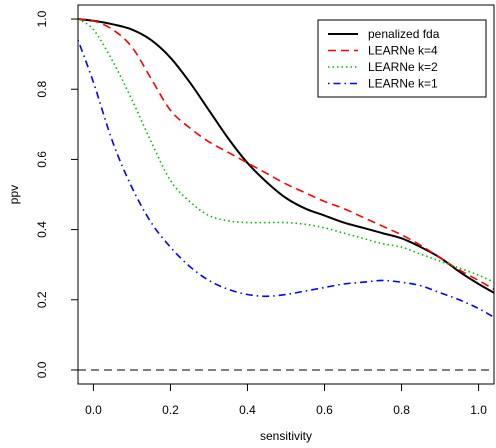 This screenshot has height=448, width=496. What do you see at coordinates (42, 369) in the screenshot?
I see `y-tick-label: 0.0` at bounding box center [42, 369].